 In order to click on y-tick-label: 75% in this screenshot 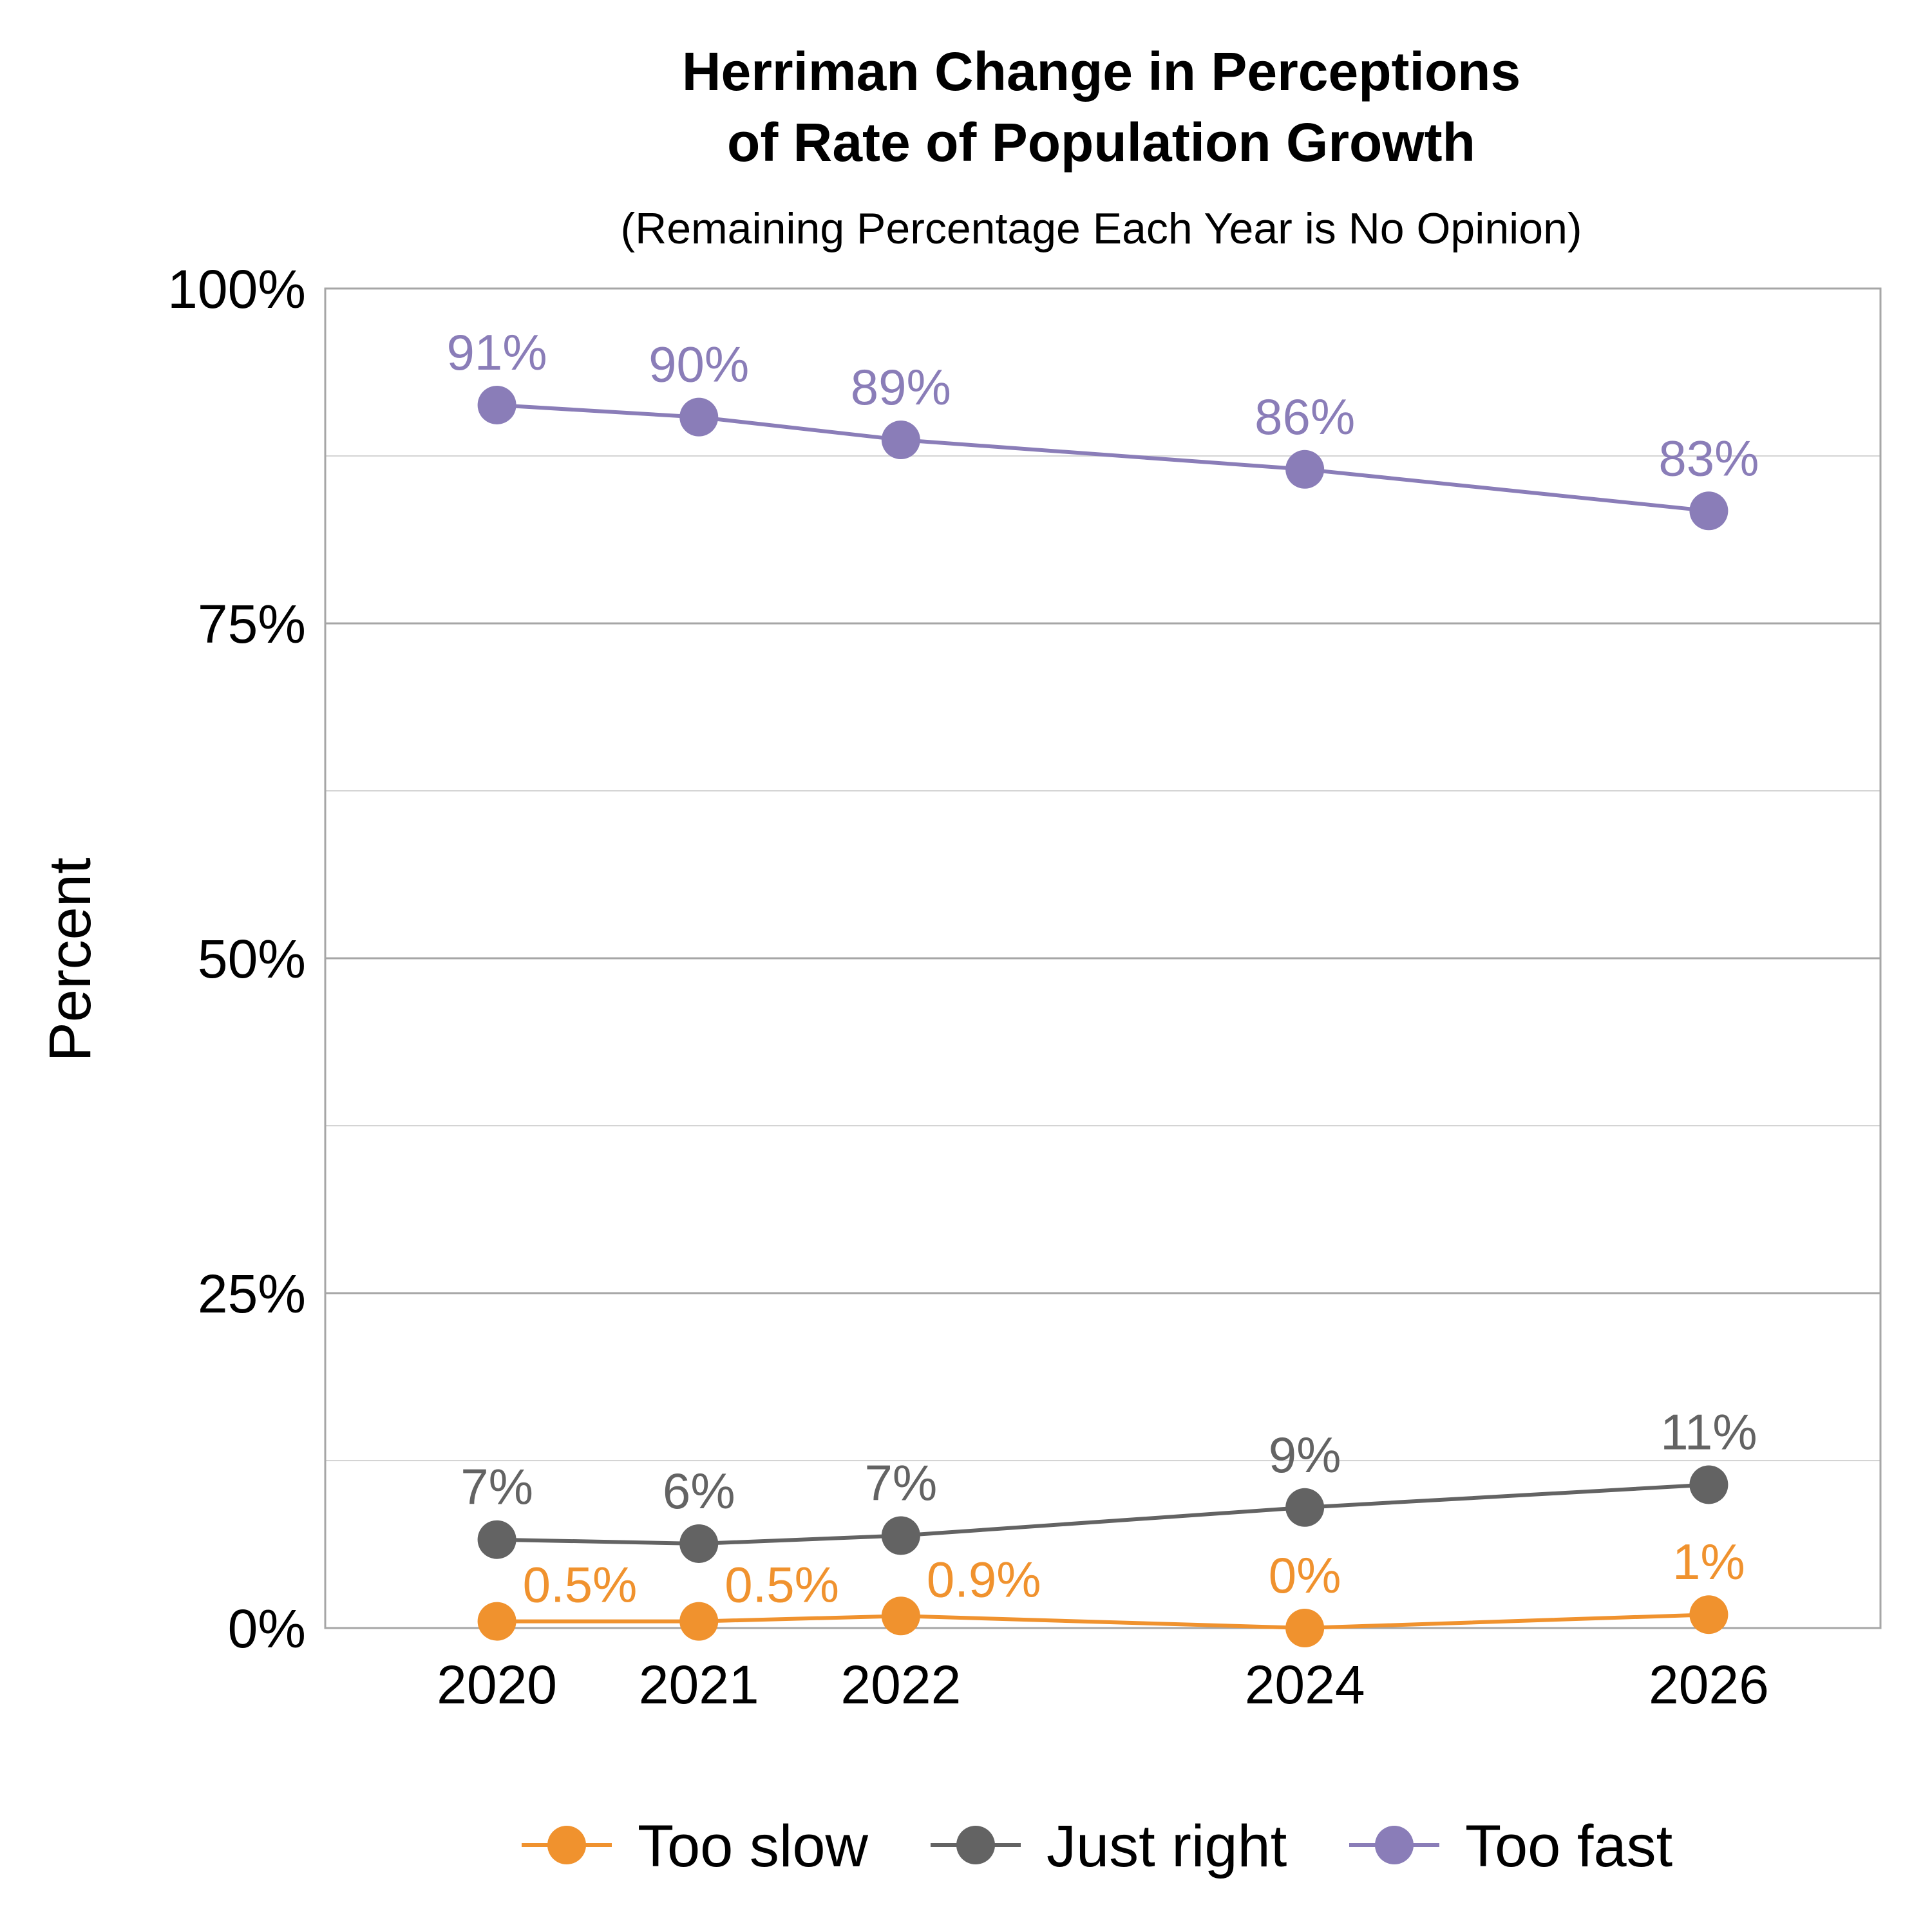, I will do `click(252, 624)`.